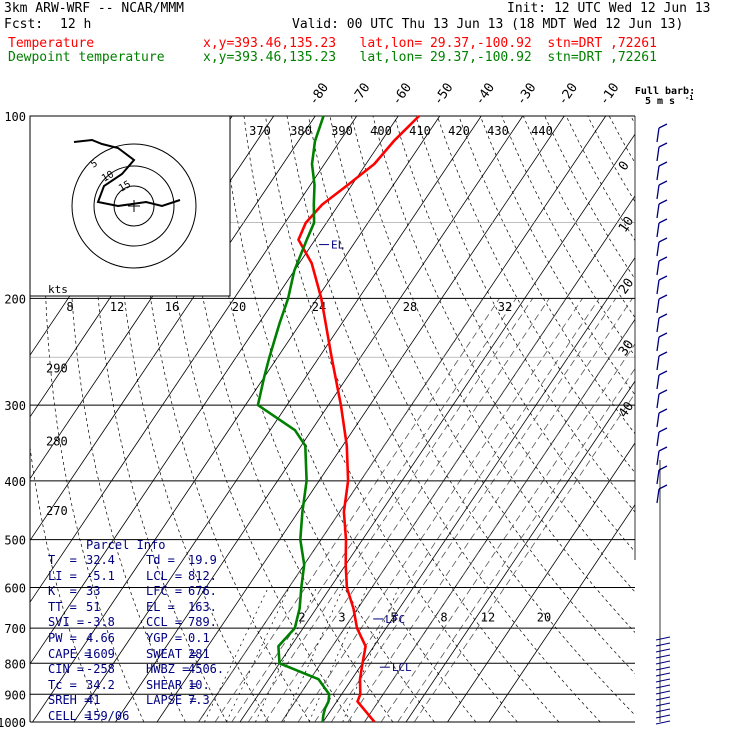  Describe the element at coordinates (62, 638) in the screenshot. I see `parcel-param-label: PW =` at that location.